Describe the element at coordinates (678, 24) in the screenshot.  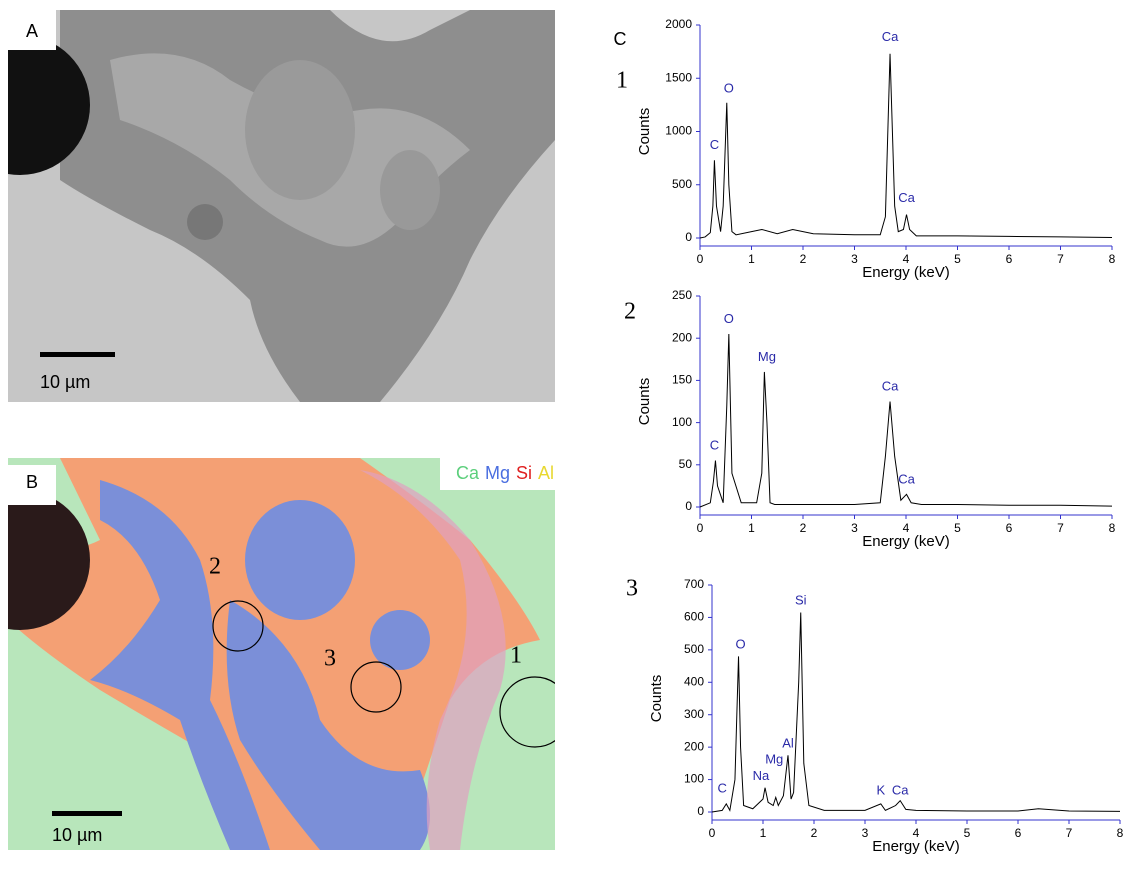
I see `y-tick-label: 2000` at that location.